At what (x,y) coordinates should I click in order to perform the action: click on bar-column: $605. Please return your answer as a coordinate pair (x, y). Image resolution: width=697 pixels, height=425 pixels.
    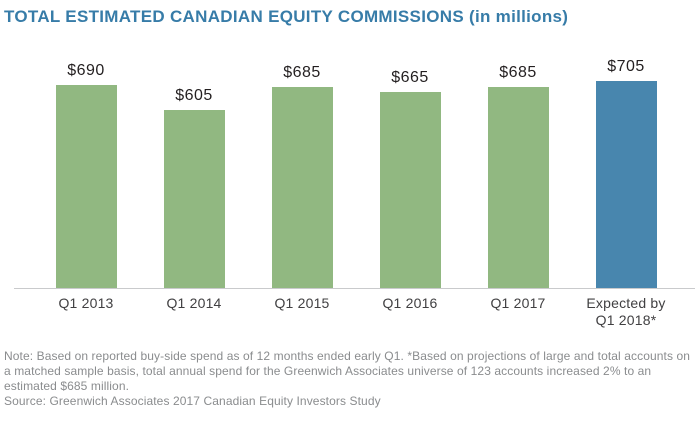
    Looking at the image, I should click on (194, 171).